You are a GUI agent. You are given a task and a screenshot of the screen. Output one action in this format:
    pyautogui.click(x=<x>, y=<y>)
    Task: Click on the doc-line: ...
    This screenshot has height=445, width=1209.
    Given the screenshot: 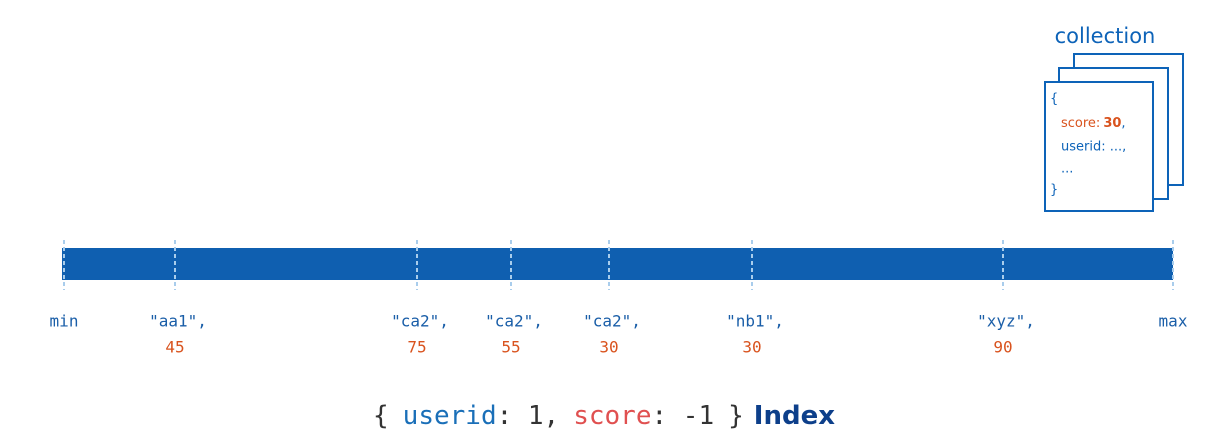 What is the action you would take?
    pyautogui.click(x=1067, y=169)
    